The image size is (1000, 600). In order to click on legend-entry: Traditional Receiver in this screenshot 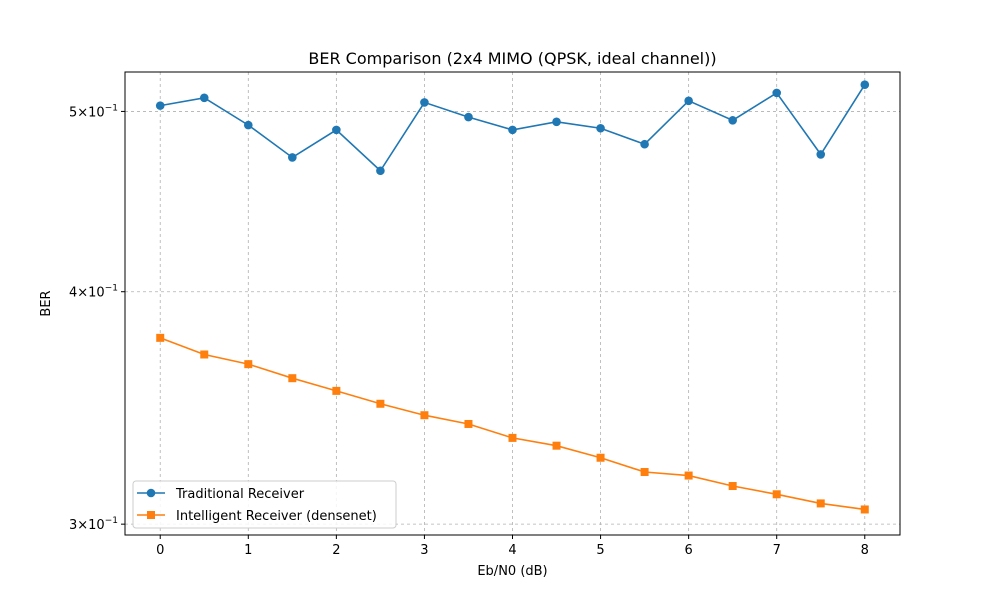, I will do `click(221, 494)`.